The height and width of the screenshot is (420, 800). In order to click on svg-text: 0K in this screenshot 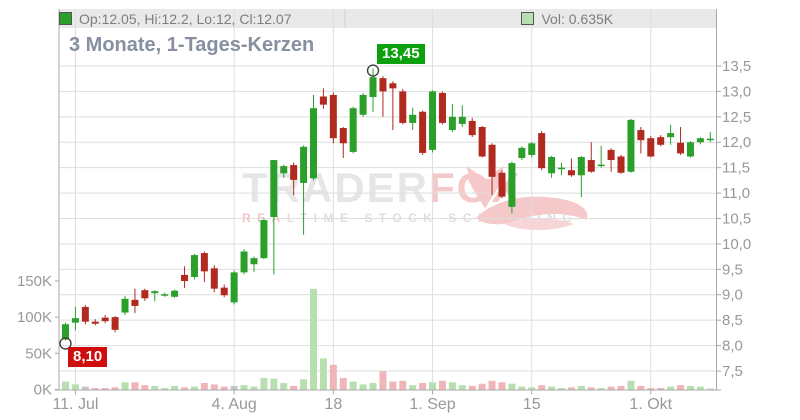, I will do `click(43, 390)`.